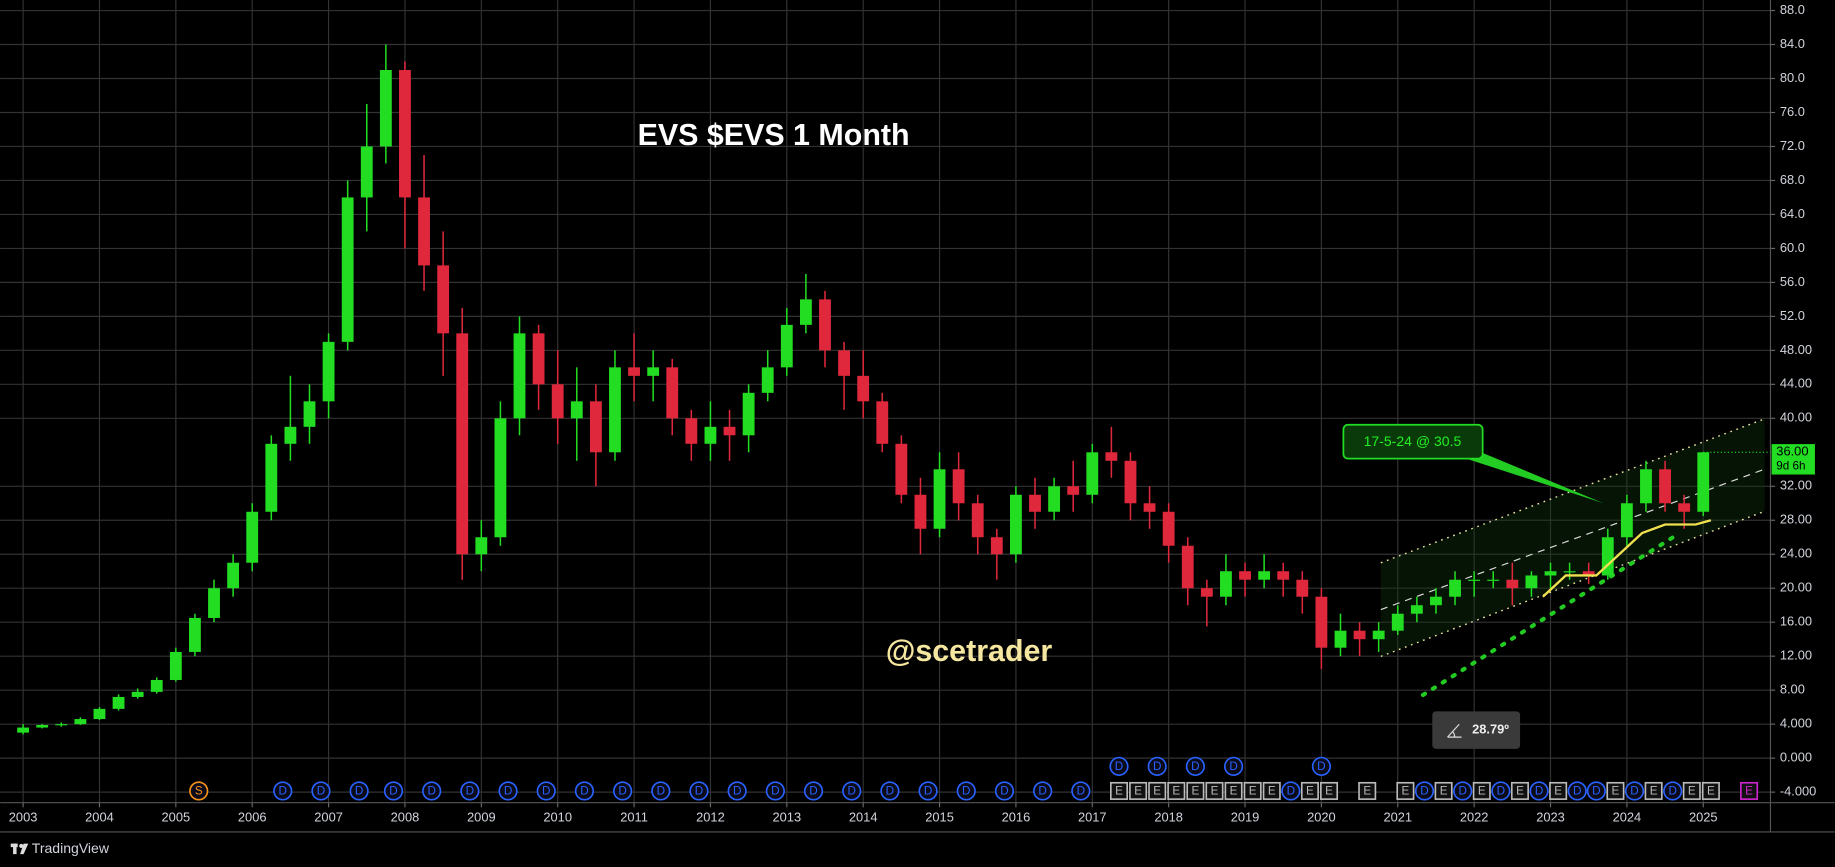 The image size is (1835, 867). Describe the element at coordinates (1792, 315) in the screenshot. I see `y-tick-label: 52.0` at that location.